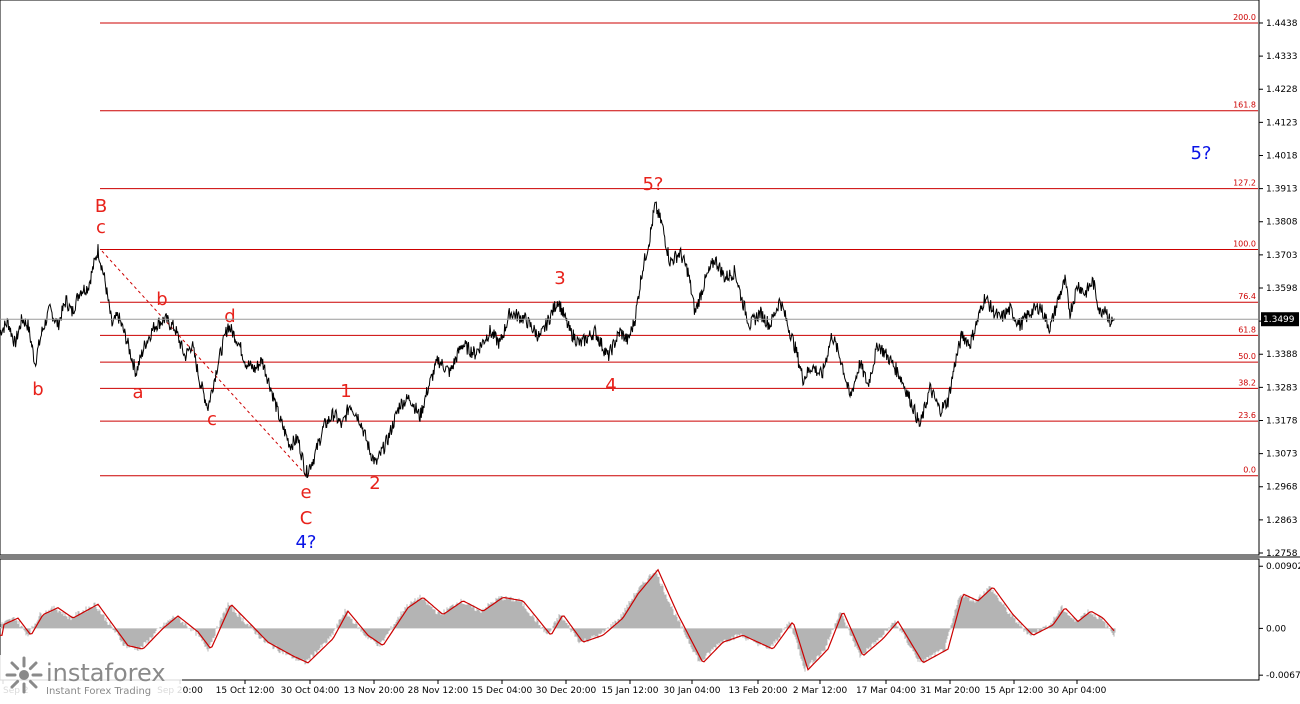 The height and width of the screenshot is (704, 1300). What do you see at coordinates (1282, 355) in the screenshot?
I see `price-tick-label: 1.3388` at bounding box center [1282, 355].